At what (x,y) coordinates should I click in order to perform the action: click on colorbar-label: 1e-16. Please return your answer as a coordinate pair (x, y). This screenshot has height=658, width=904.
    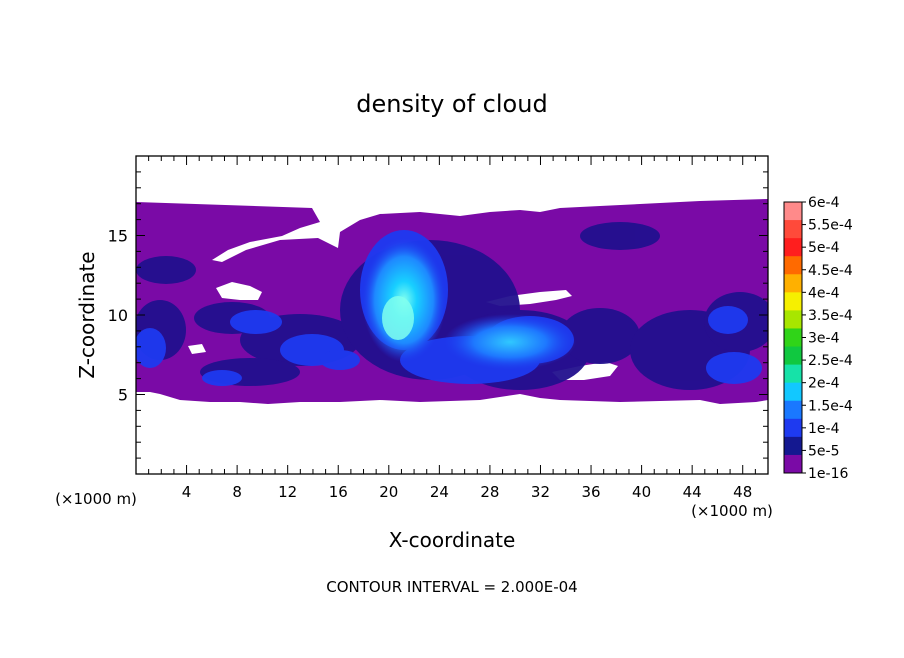
    Looking at the image, I should click on (828, 474).